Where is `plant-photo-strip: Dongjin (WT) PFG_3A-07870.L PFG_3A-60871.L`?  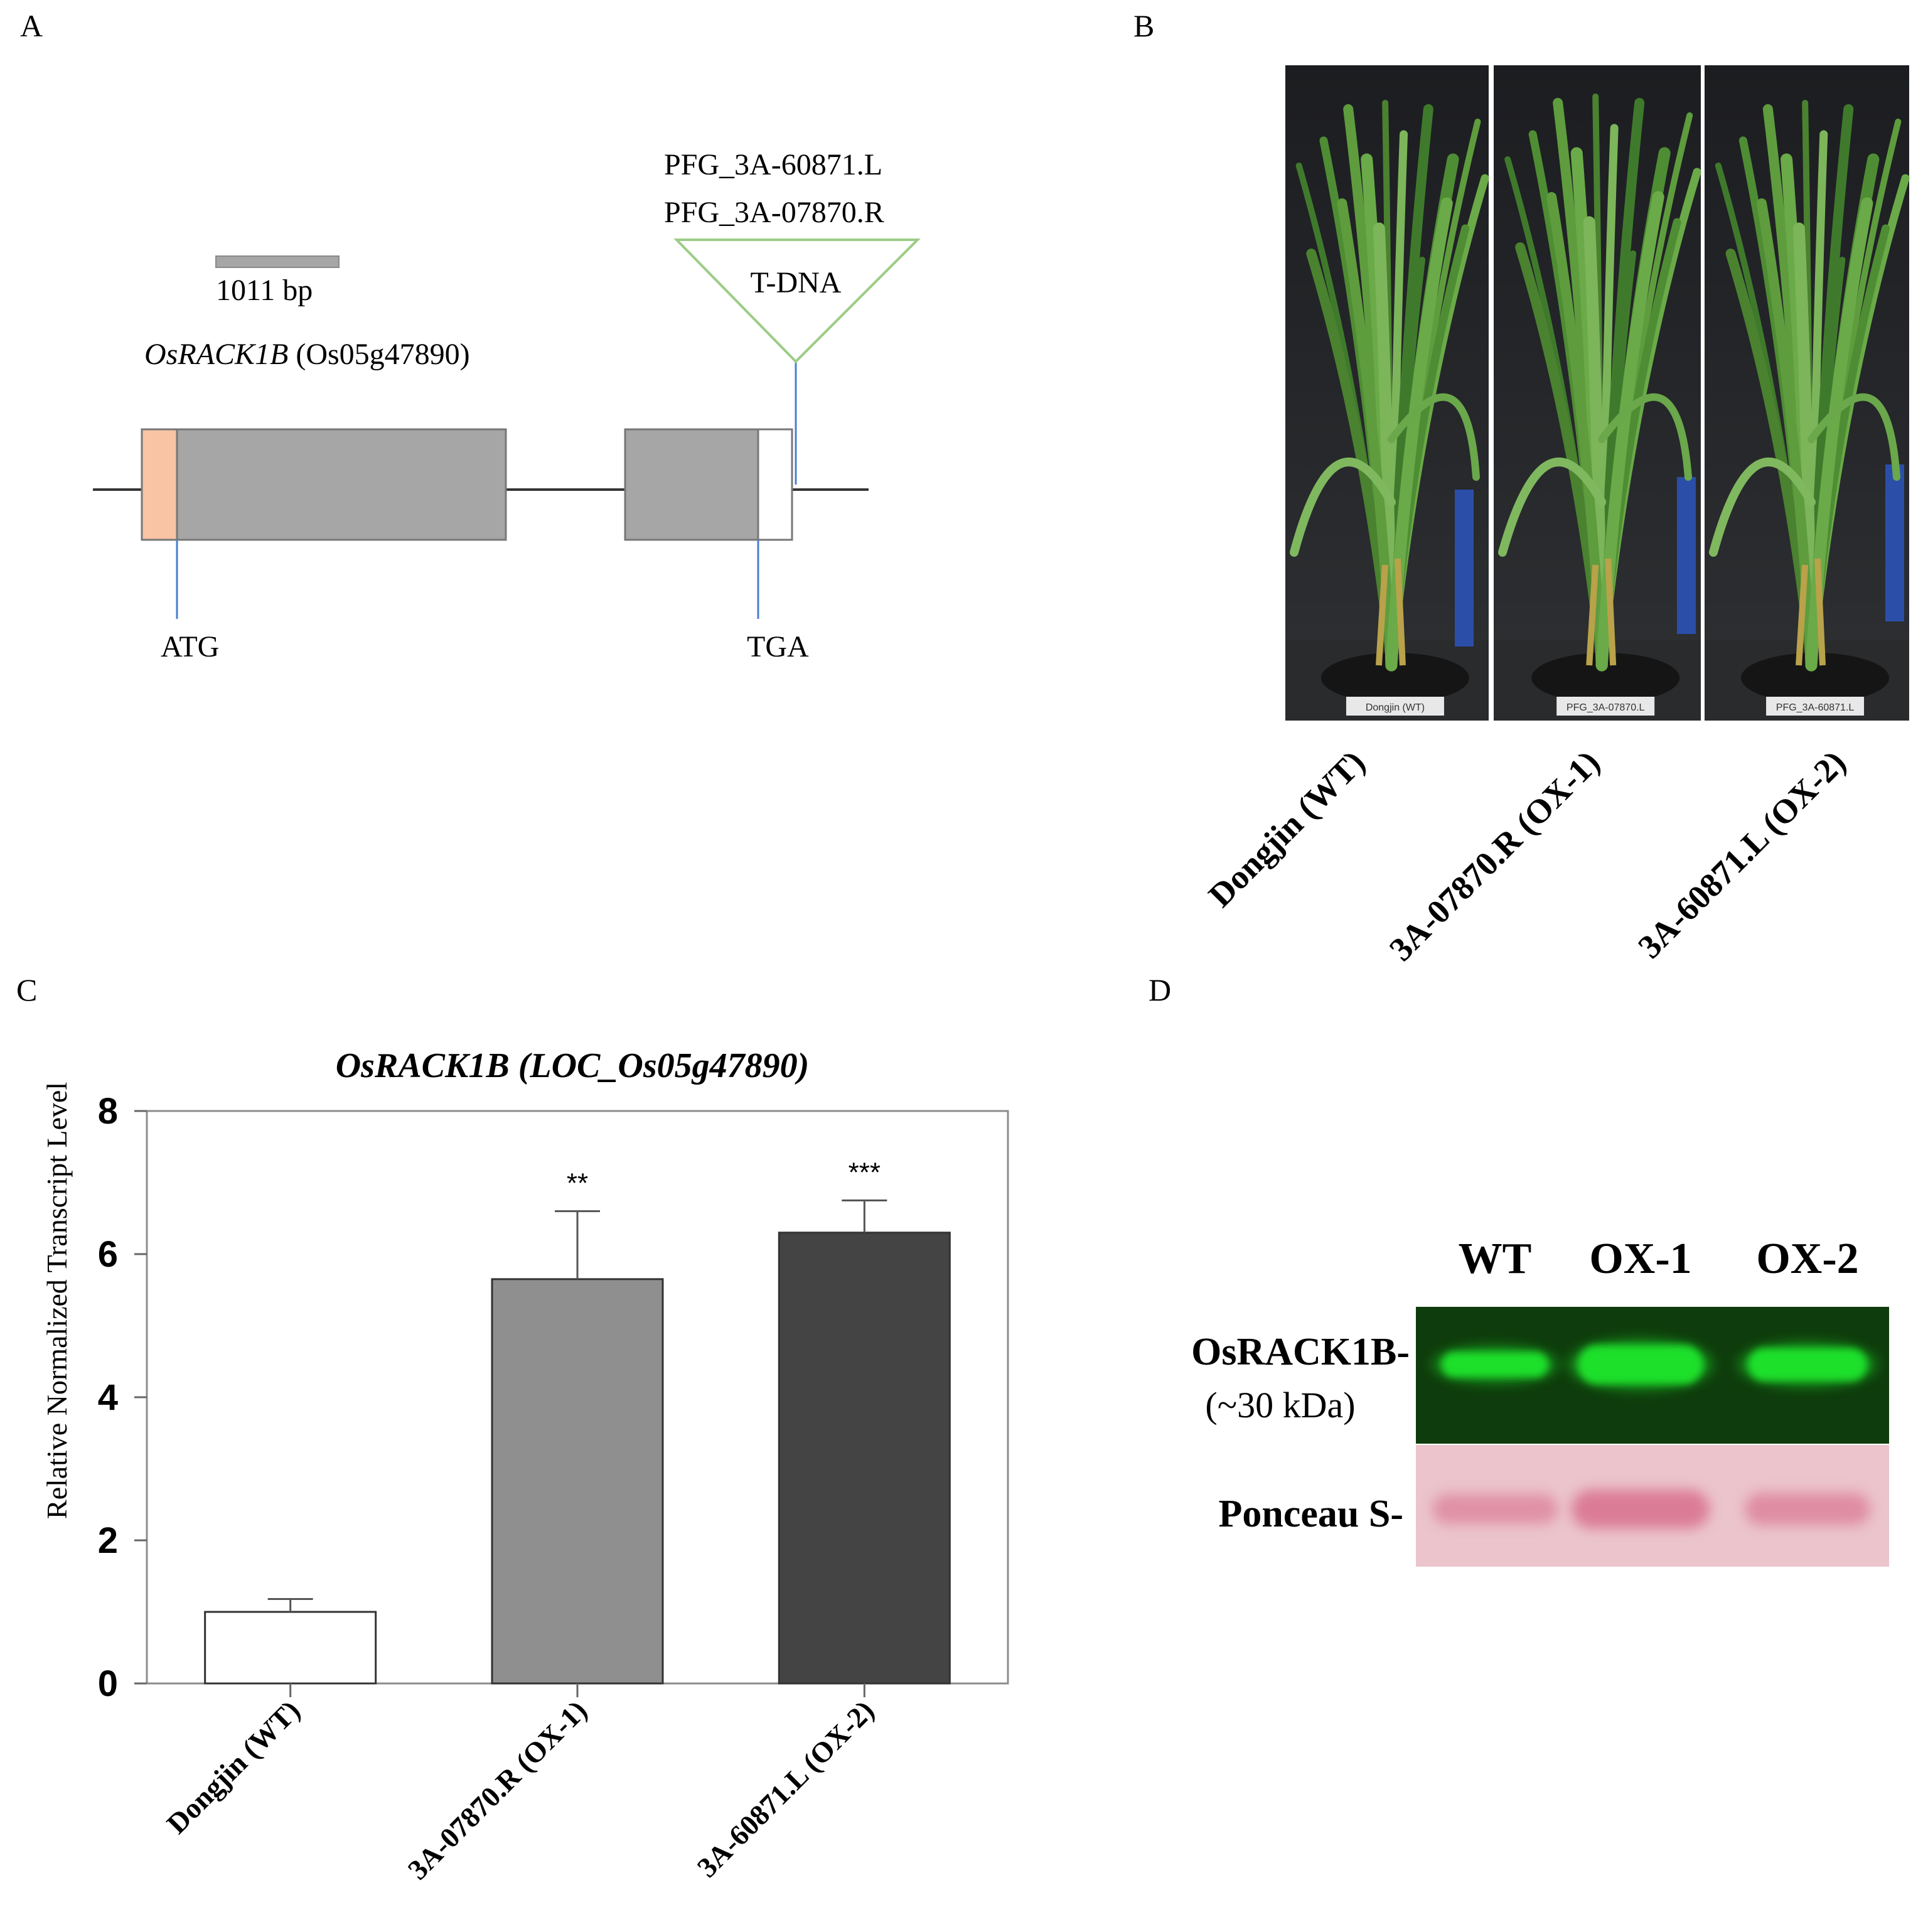
plant-photo-strip: Dongjin (WT) PFG_3A-07870.L PFG_3A-60871.L is located at coordinates (1597, 393).